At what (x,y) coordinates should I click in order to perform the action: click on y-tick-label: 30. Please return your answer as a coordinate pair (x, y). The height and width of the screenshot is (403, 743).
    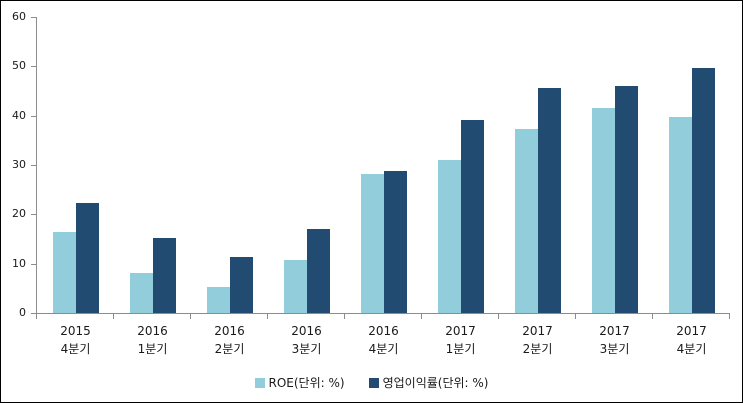
    Looking at the image, I should click on (19, 164).